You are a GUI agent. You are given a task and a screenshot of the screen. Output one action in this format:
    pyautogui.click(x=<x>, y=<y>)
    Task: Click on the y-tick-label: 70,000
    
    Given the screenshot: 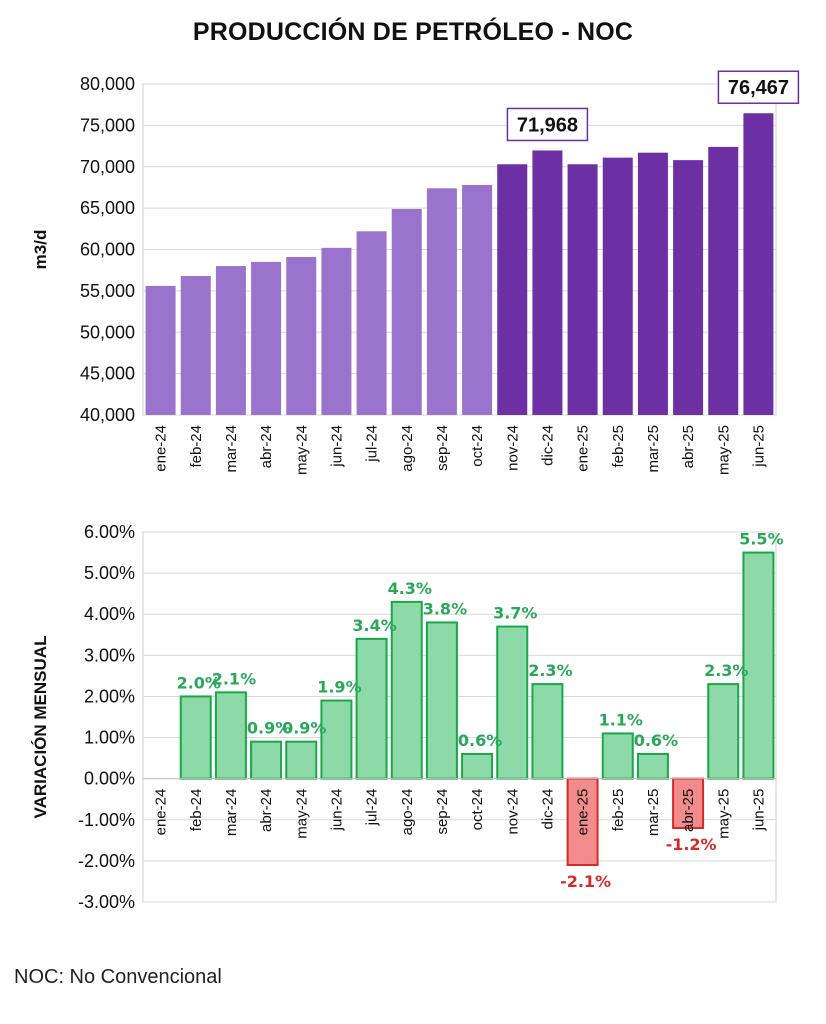 What is the action you would take?
    pyautogui.click(x=107, y=167)
    